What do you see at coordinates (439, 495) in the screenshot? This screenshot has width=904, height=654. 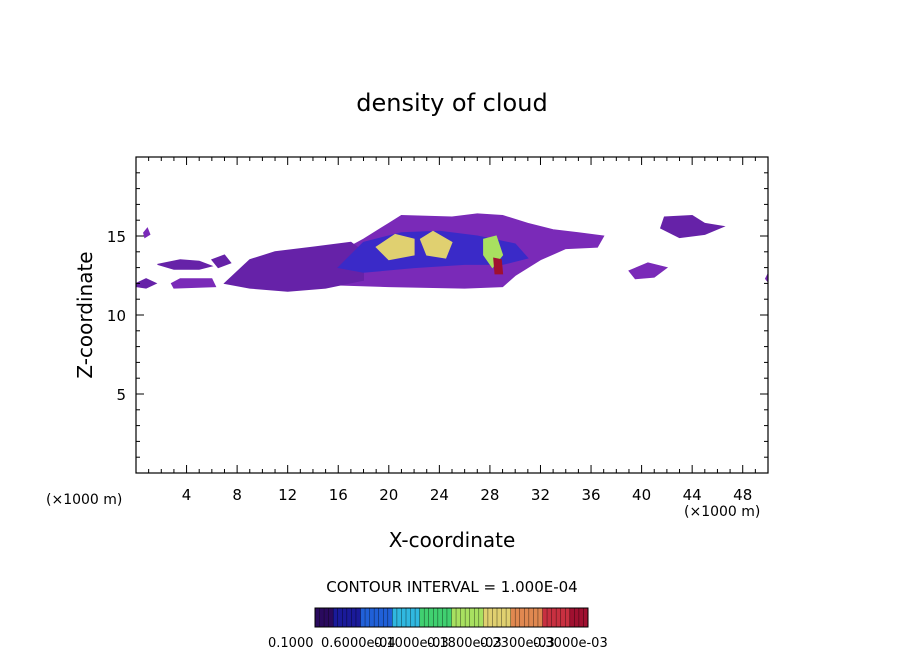 I see `x-tick-label: 24` at bounding box center [439, 495].